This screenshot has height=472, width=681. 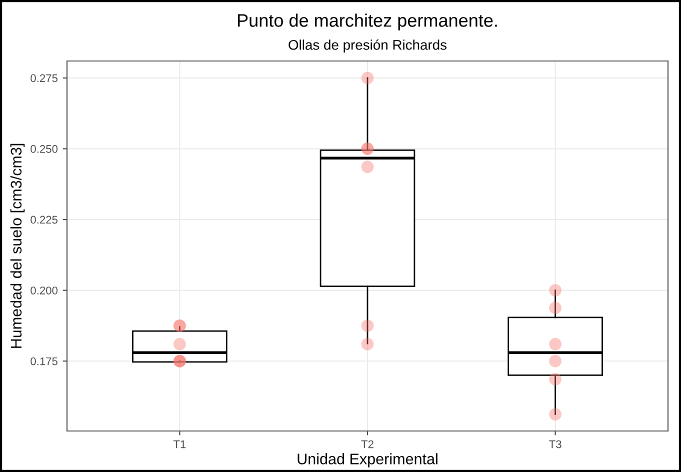 I want to click on x-tick-label: T1, so click(x=179, y=444).